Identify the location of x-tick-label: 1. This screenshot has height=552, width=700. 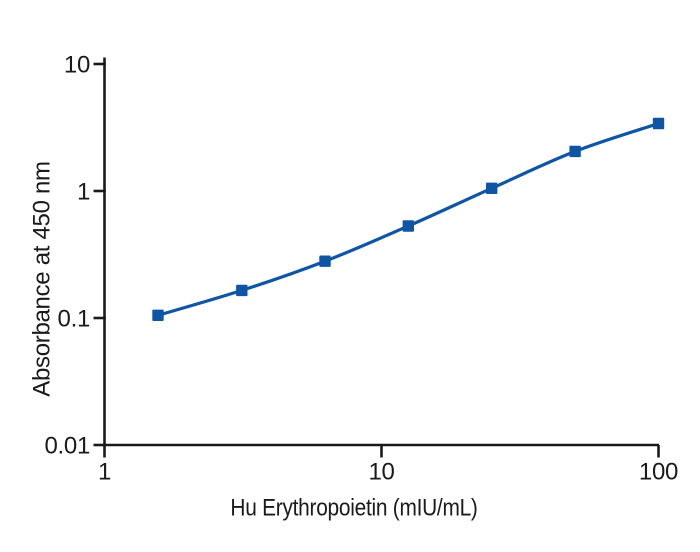
(104, 471).